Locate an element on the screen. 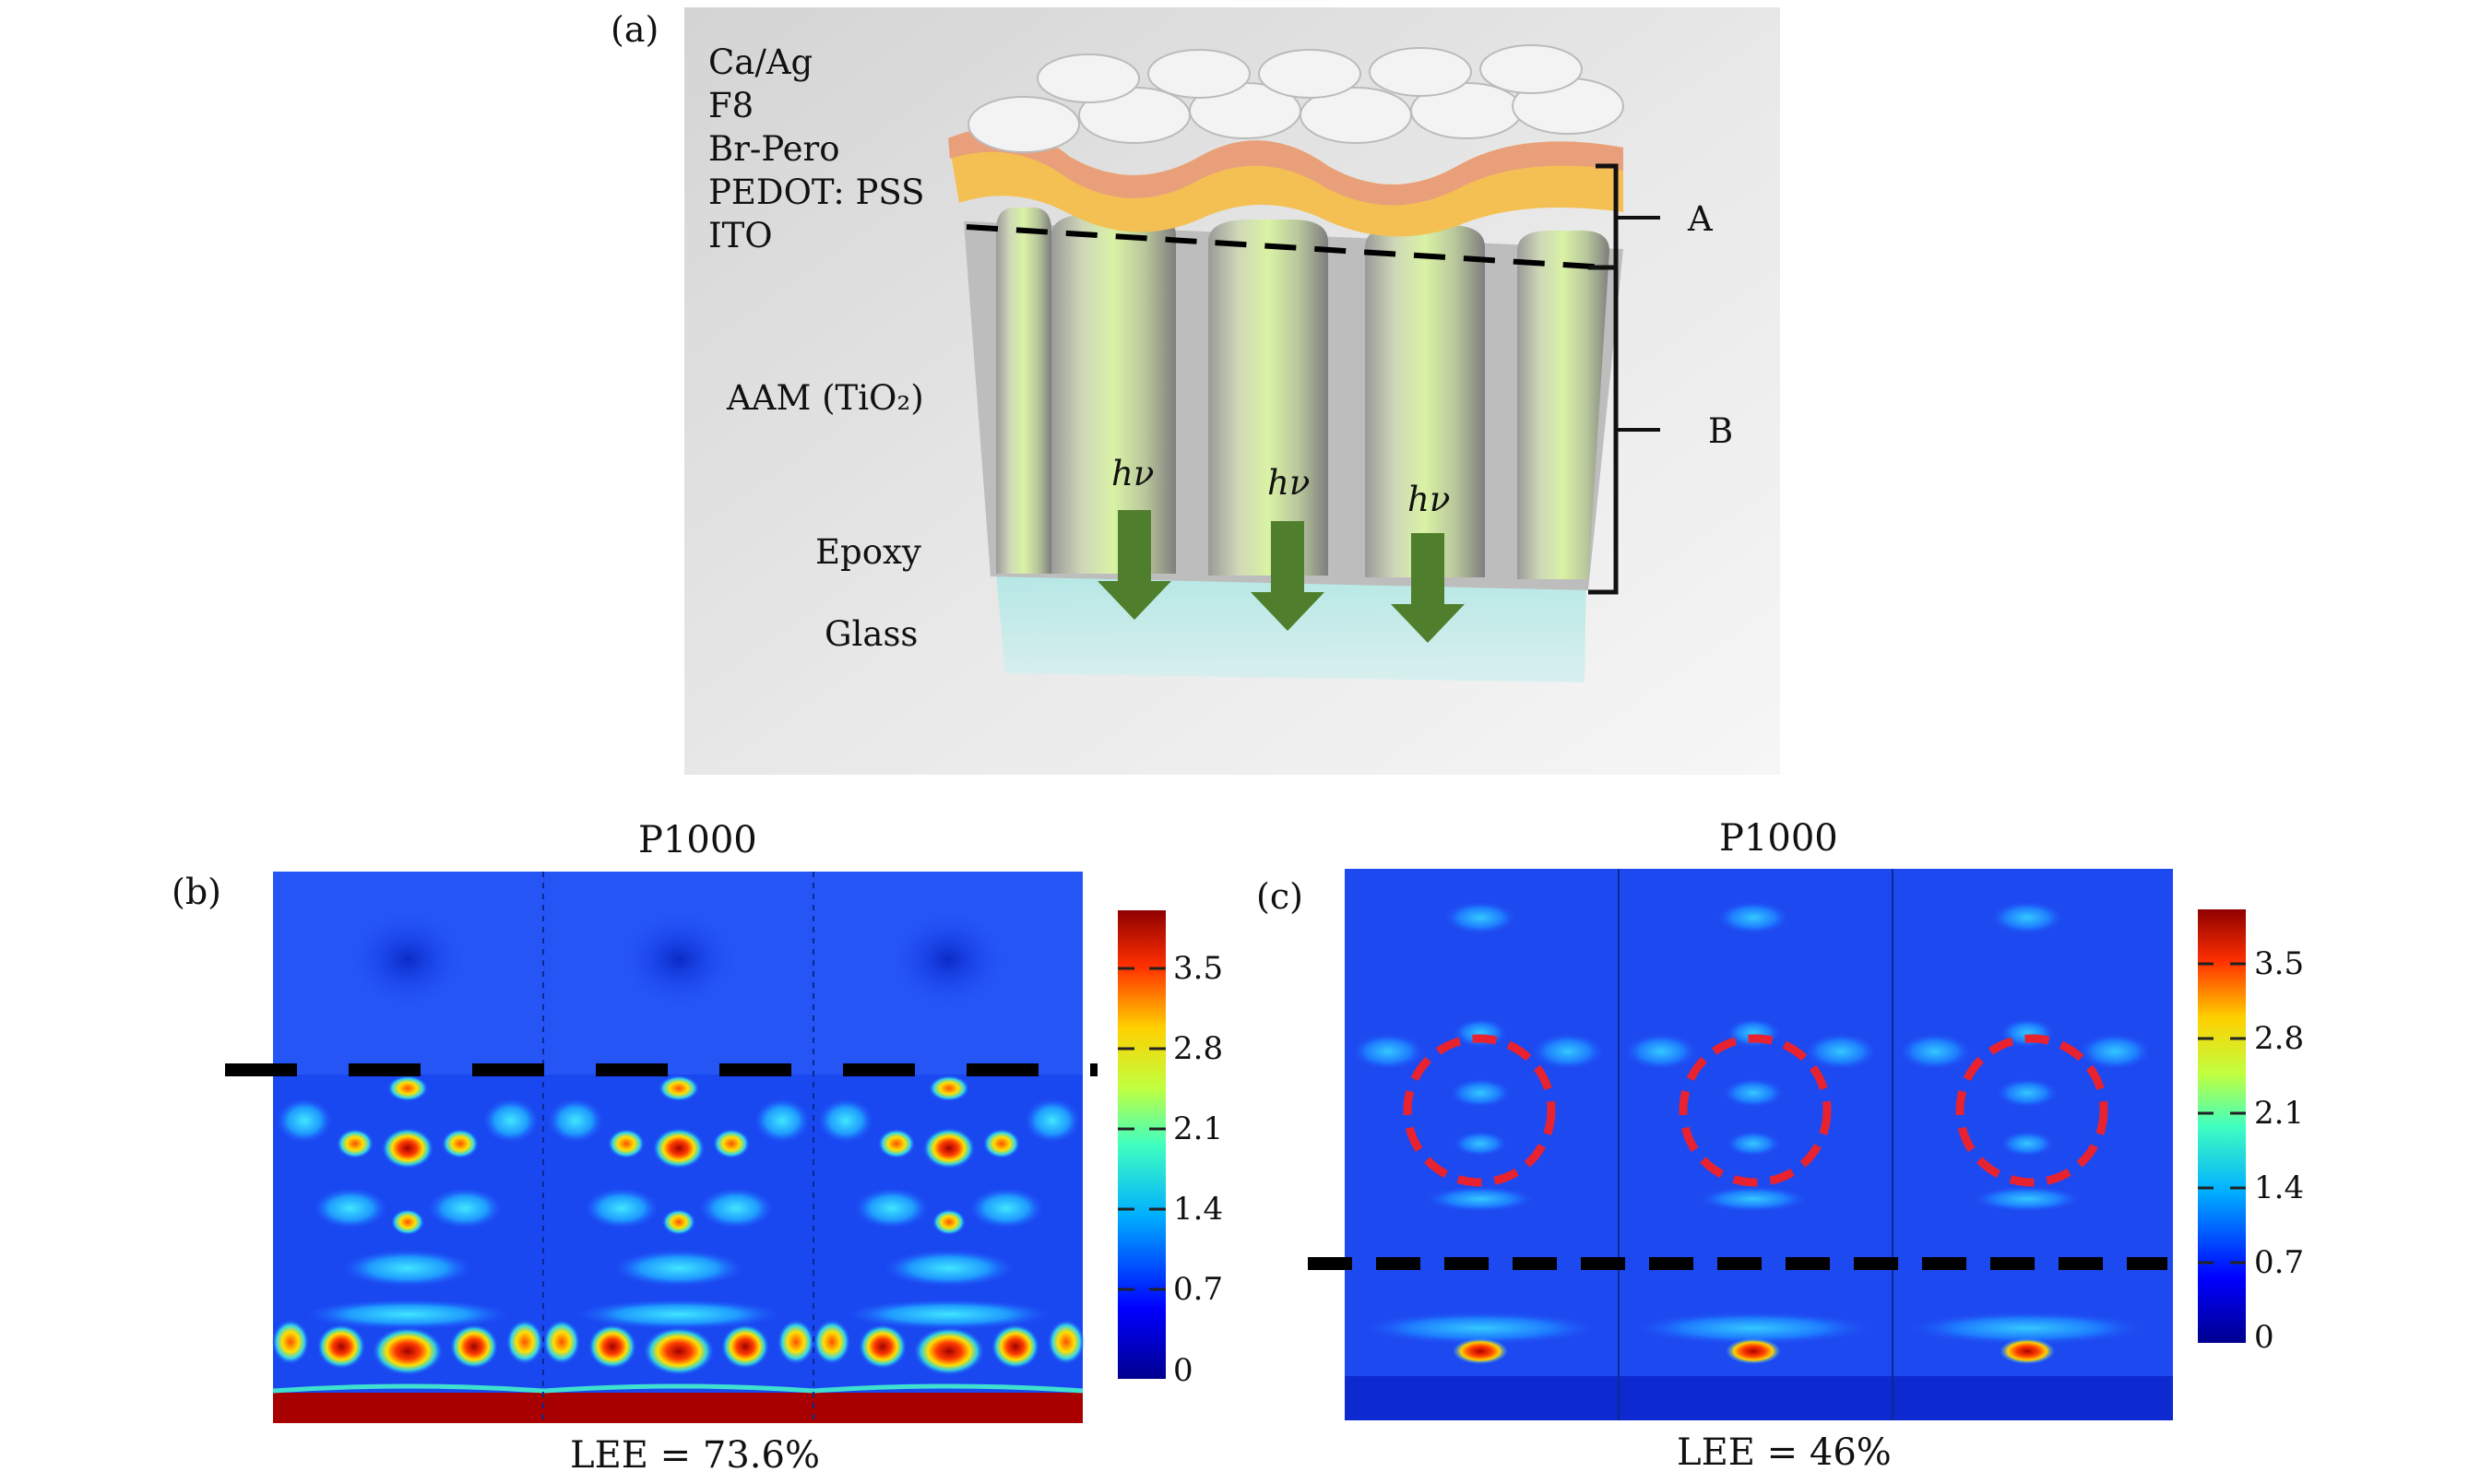 This screenshot has width=2469, height=1484. aam-label: AAM (TiO₂) is located at coordinates (826, 398).